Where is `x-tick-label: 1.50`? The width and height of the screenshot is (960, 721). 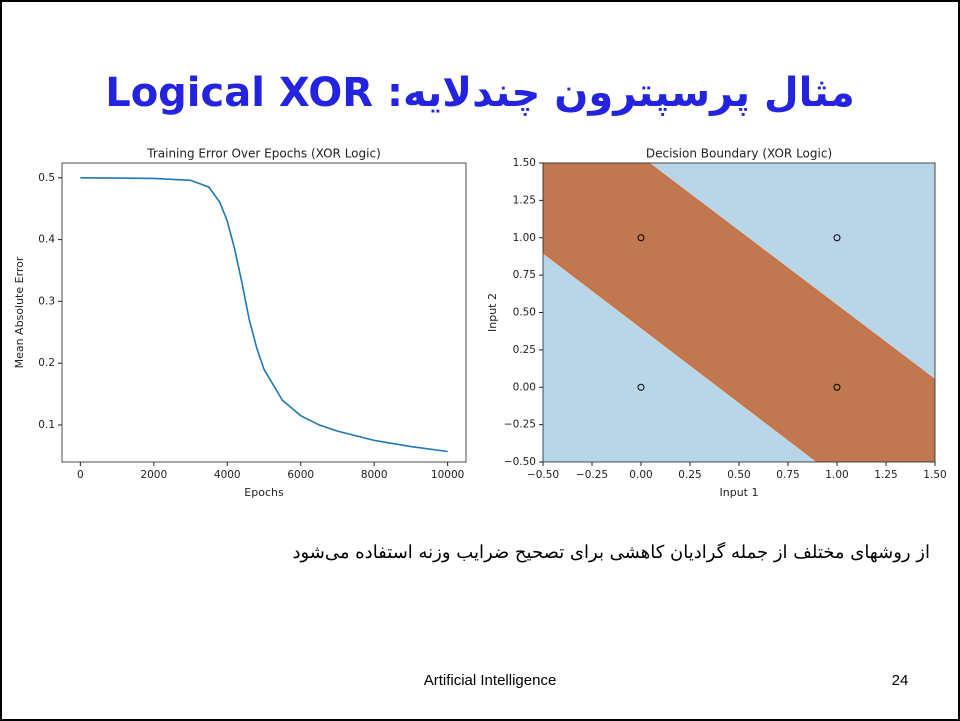
x-tick-label: 1.50 is located at coordinates (934, 475).